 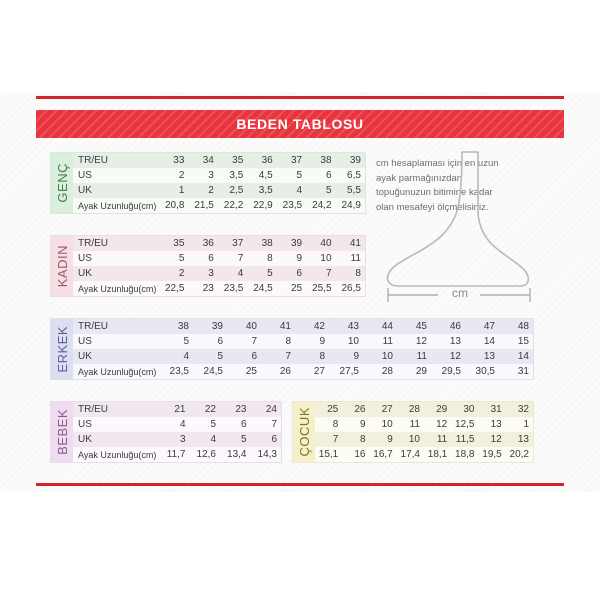 I want to click on cell: 24,5, so click(x=263, y=288).